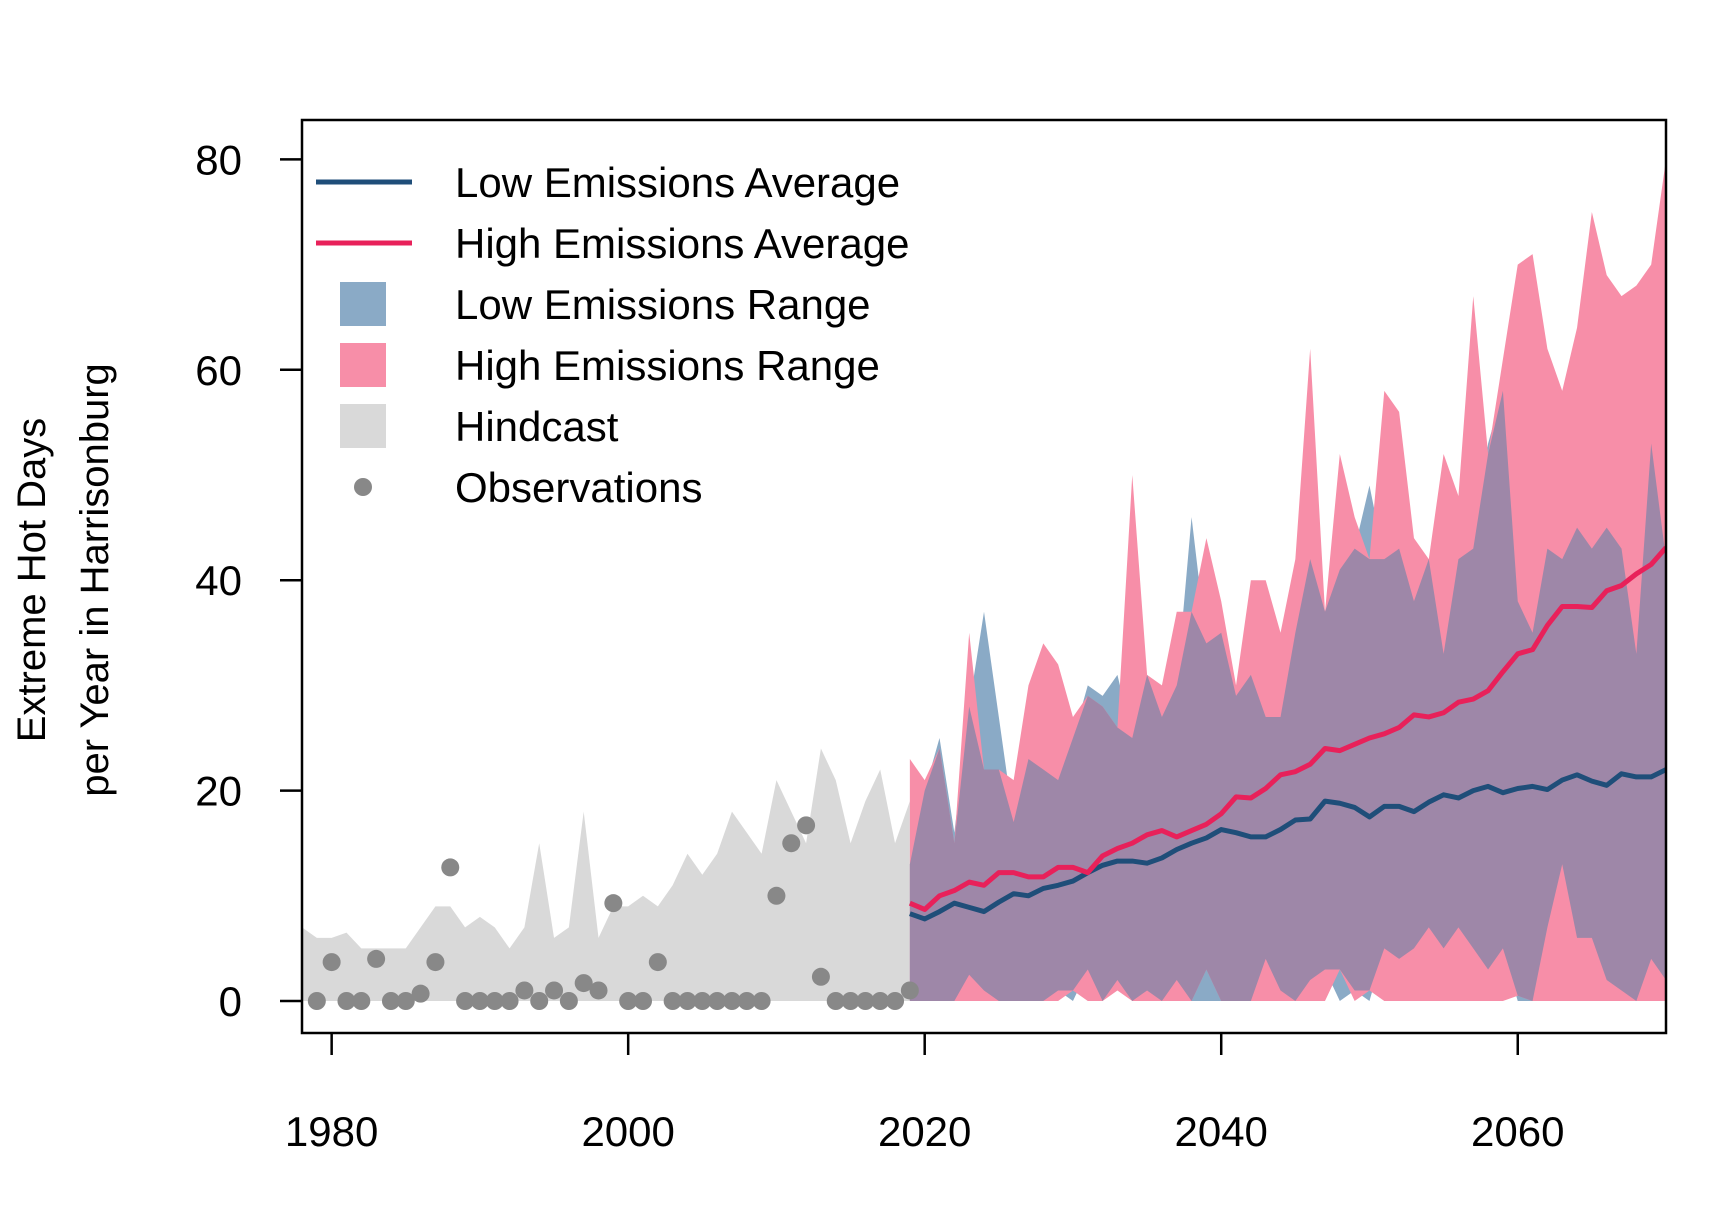 The width and height of the screenshot is (1716, 1212). What do you see at coordinates (1287, 728) in the screenshot?
I see `high-emissions-average-line` at bounding box center [1287, 728].